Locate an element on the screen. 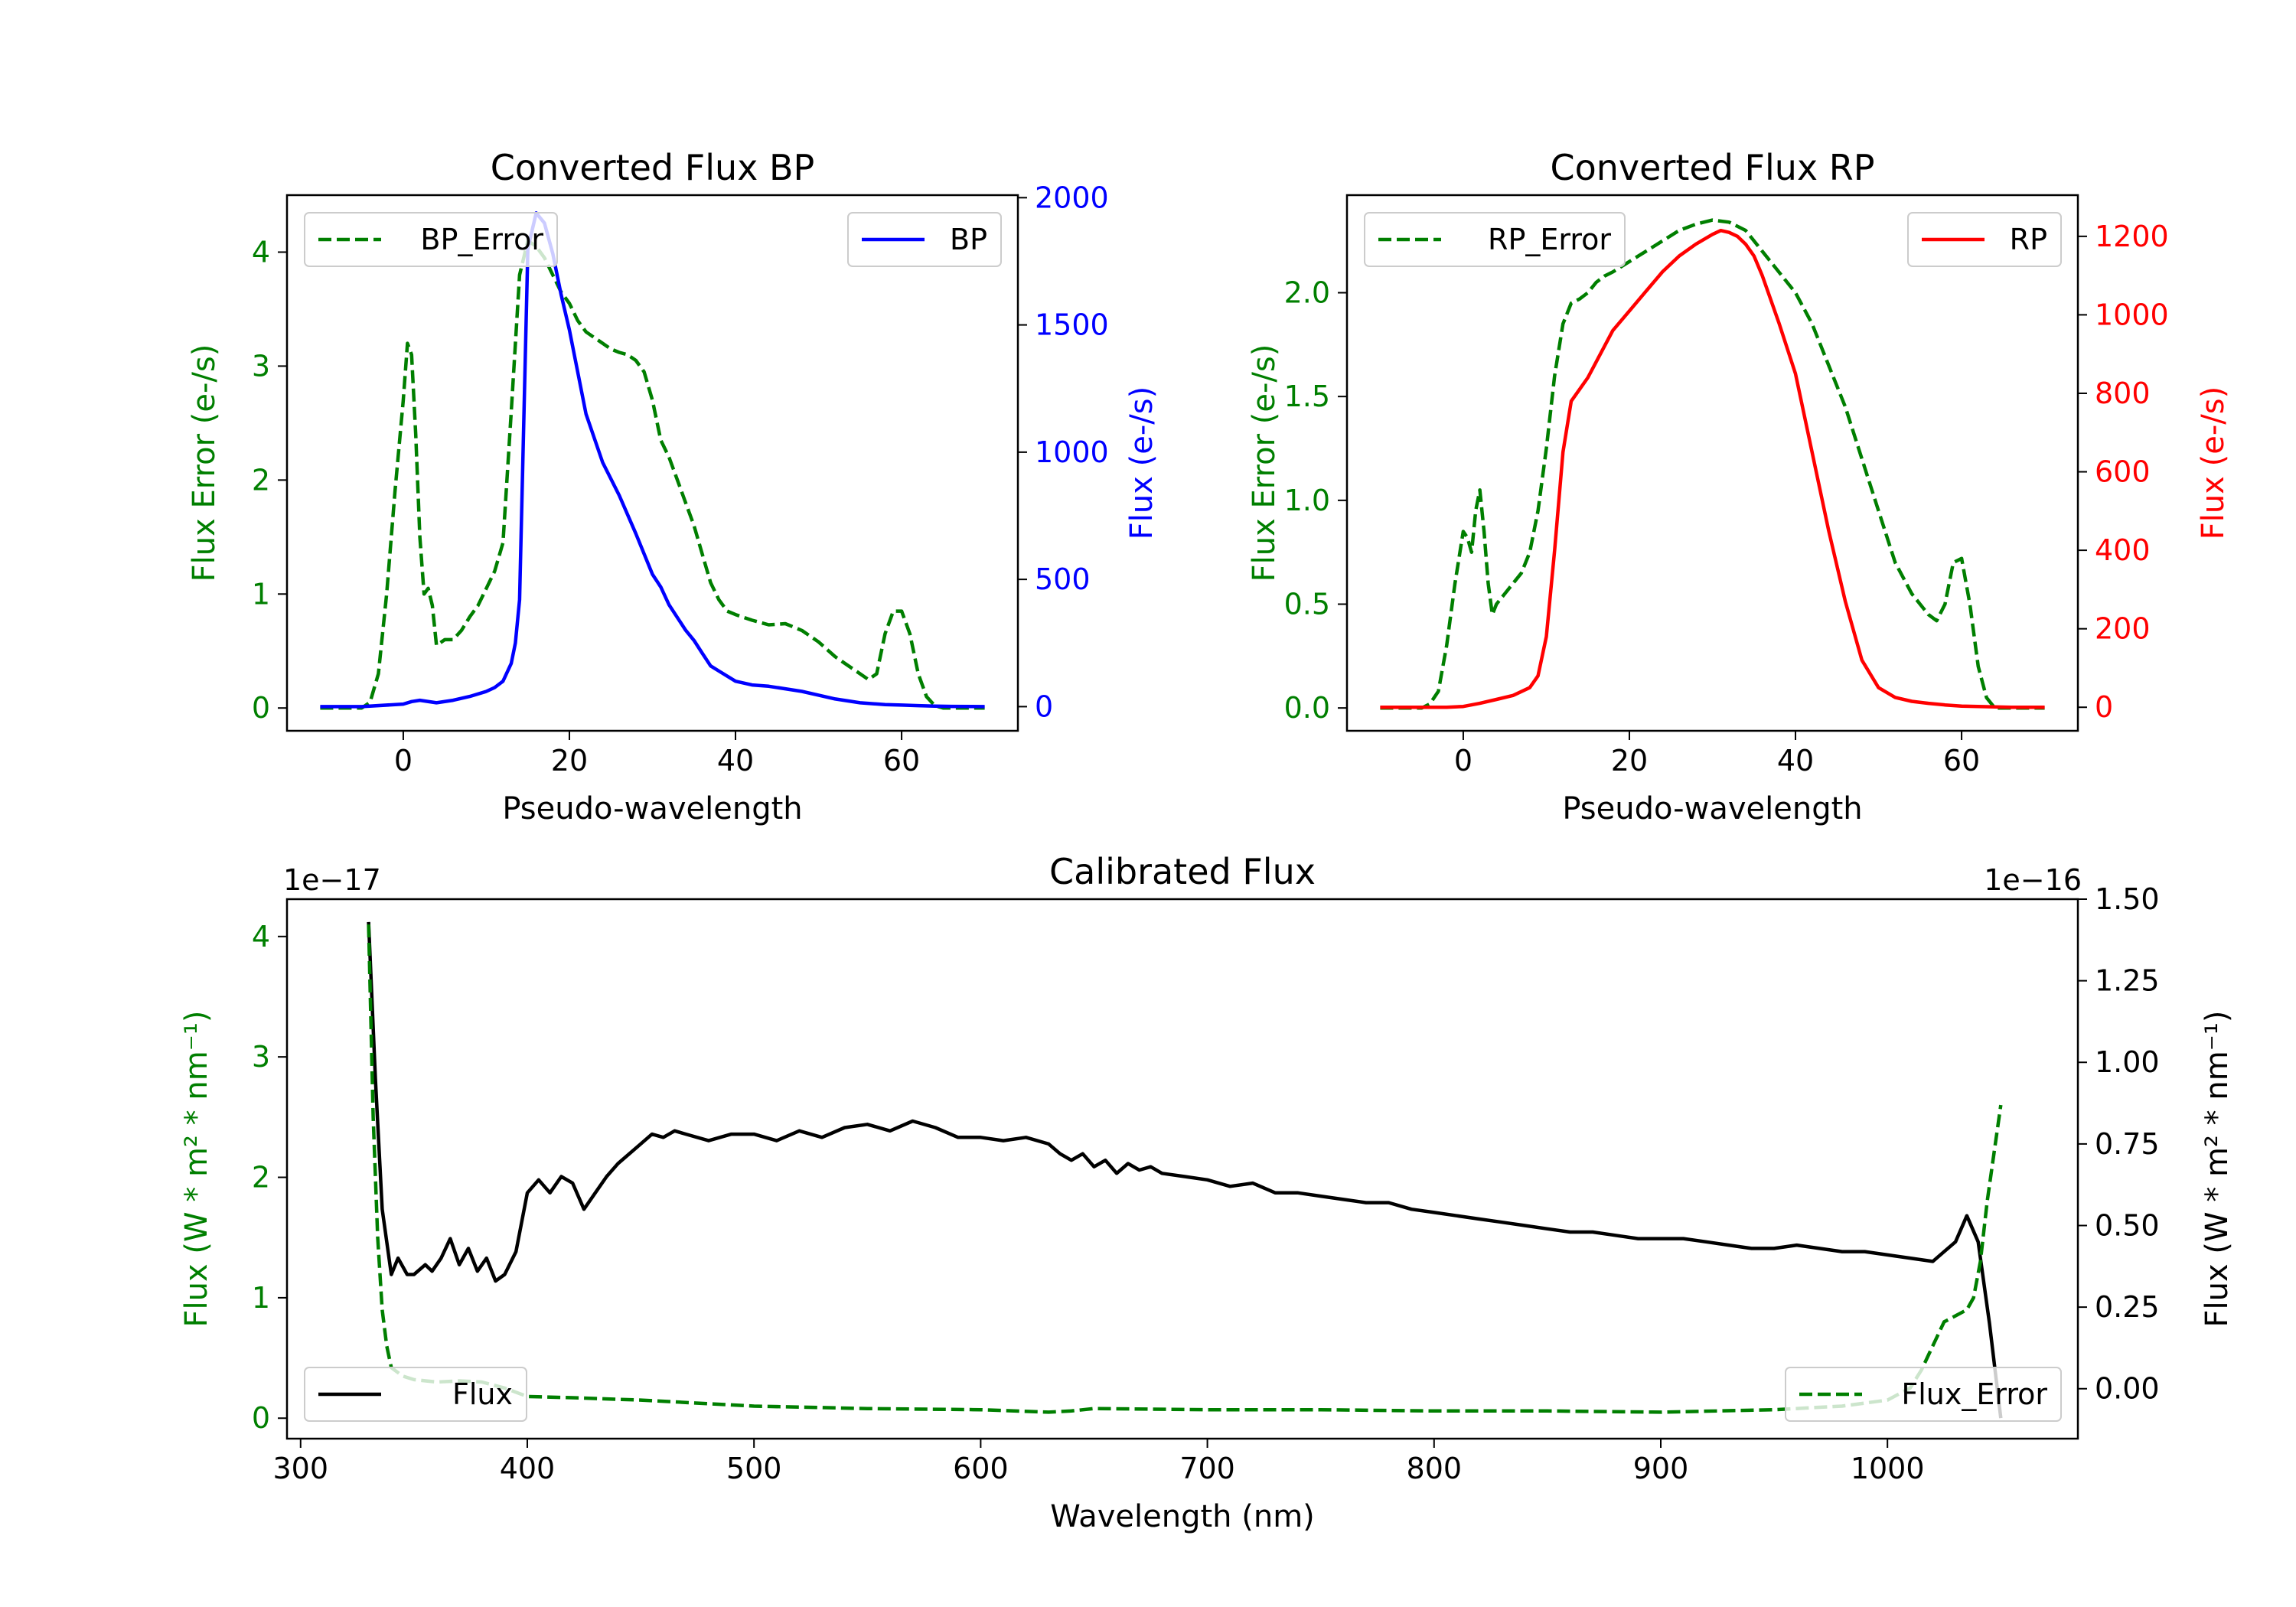  rp-ytick-right-label: 400 is located at coordinates (2123, 550).